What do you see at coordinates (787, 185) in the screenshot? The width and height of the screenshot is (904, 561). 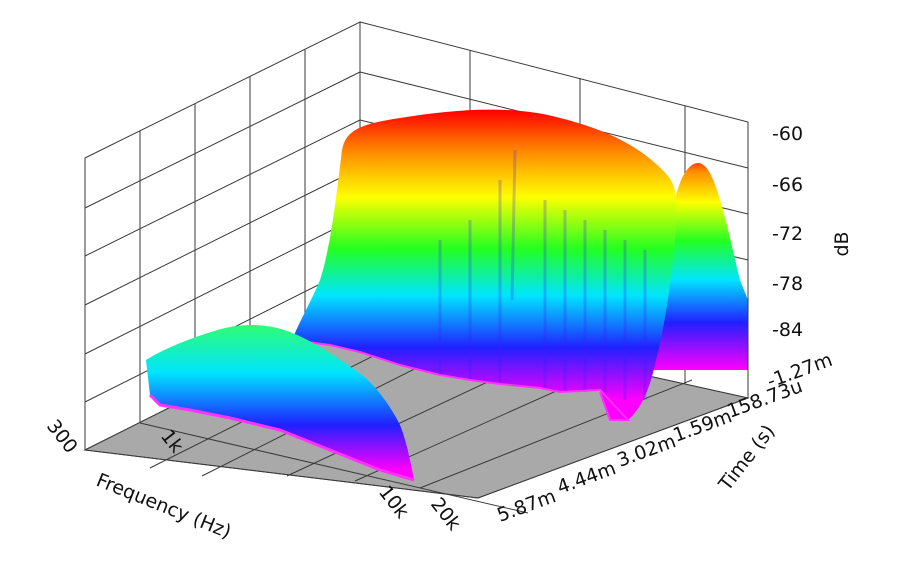 I see `z-tick-label: -66` at bounding box center [787, 185].